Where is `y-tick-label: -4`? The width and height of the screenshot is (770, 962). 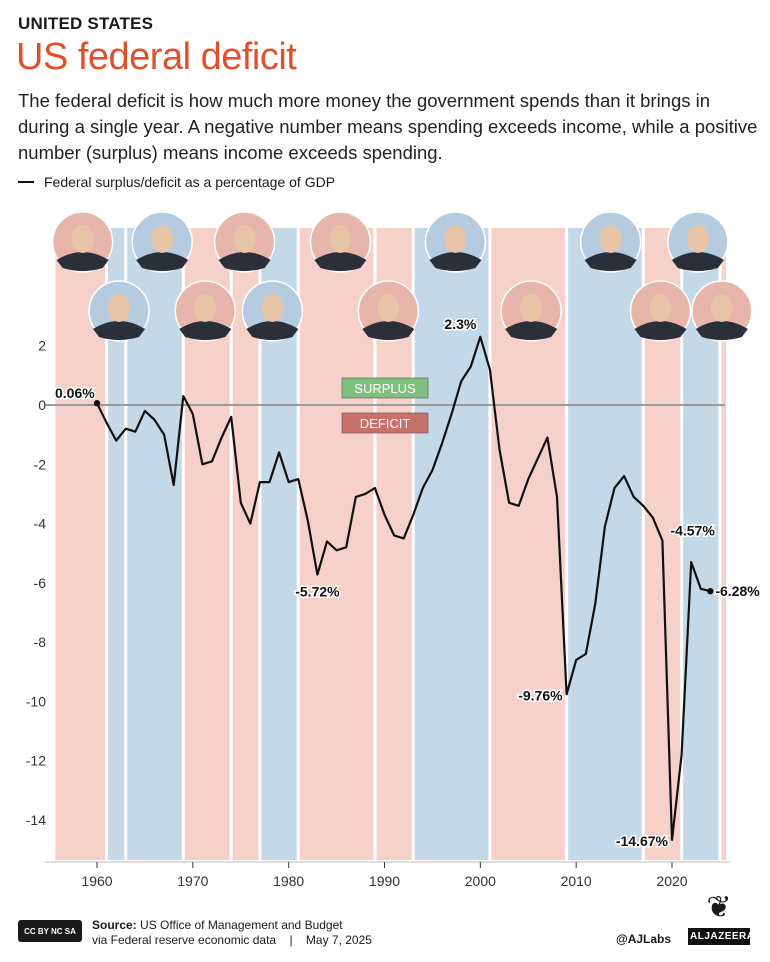 y-tick-label: -4 is located at coordinates (40, 524).